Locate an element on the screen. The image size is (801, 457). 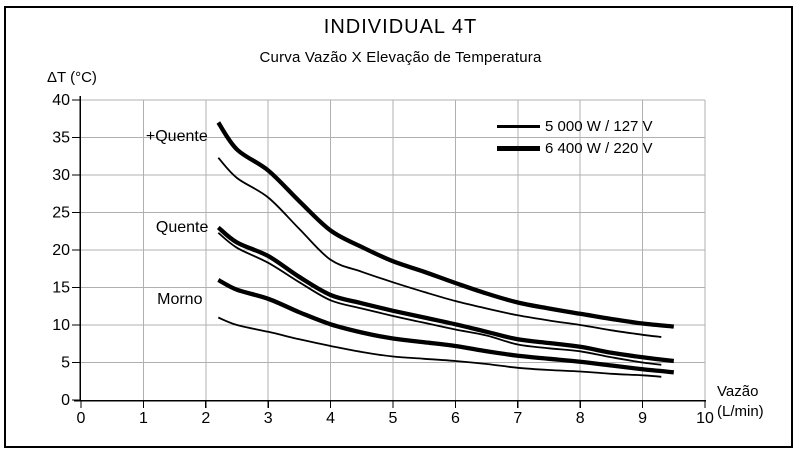
curve-label-morno: Morno is located at coordinates (180, 299).